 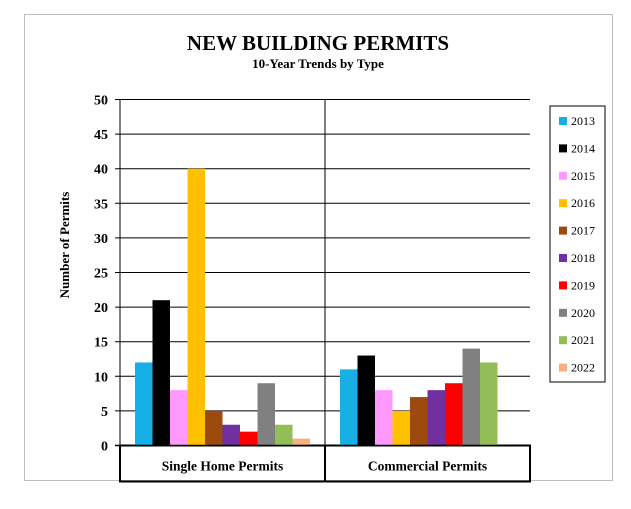 I want to click on bar-2015-commercial, so click(x=384, y=418).